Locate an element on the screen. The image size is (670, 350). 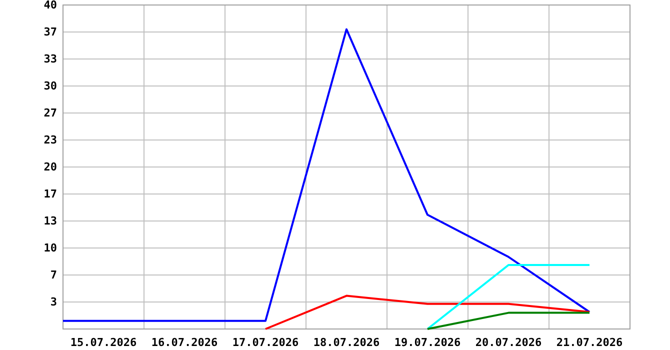
y-tick-label: 17 is located at coordinates (50, 194).